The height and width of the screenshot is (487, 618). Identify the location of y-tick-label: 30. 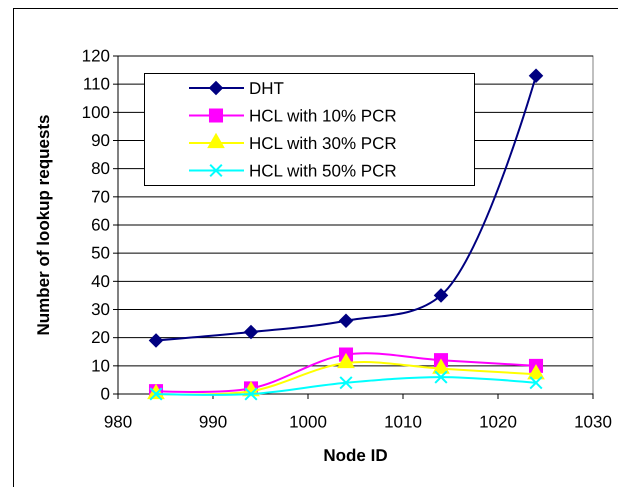
(100, 309).